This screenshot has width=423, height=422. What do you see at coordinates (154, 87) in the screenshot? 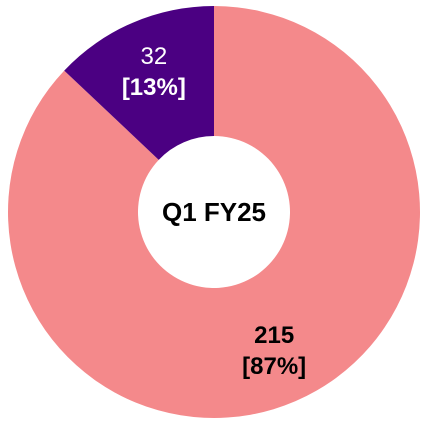
I see `percent-label: [13%]` at bounding box center [154, 87].